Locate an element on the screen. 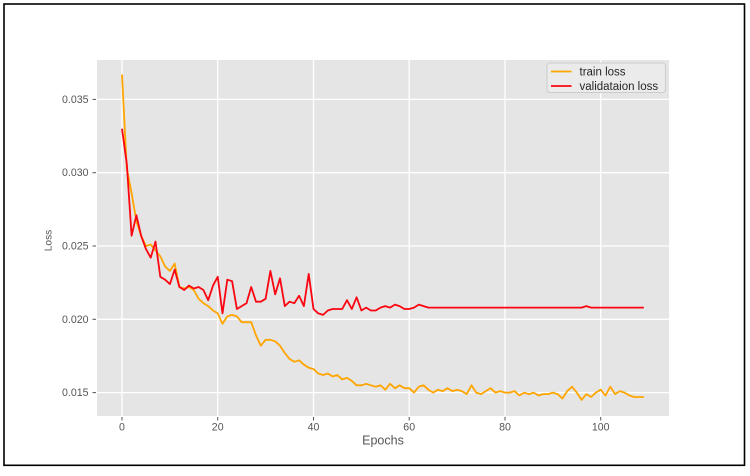  svg-text: 80 is located at coordinates (505, 428).